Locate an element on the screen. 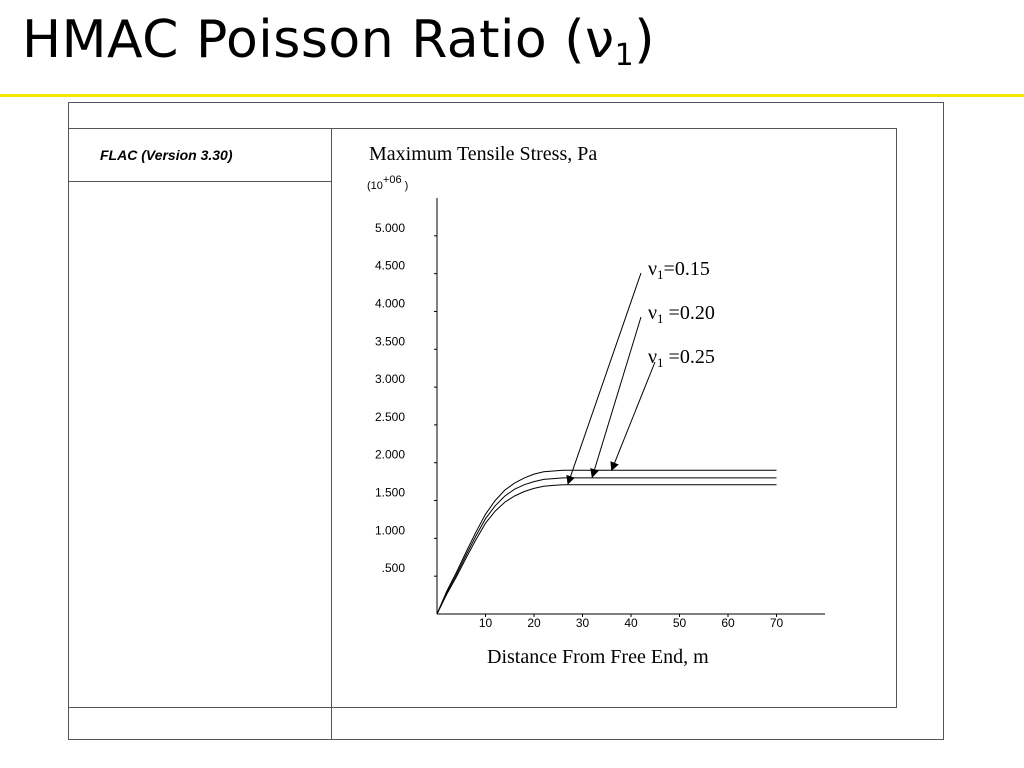 The width and height of the screenshot is (1024, 768). x-tick-label: 70 is located at coordinates (777, 623).